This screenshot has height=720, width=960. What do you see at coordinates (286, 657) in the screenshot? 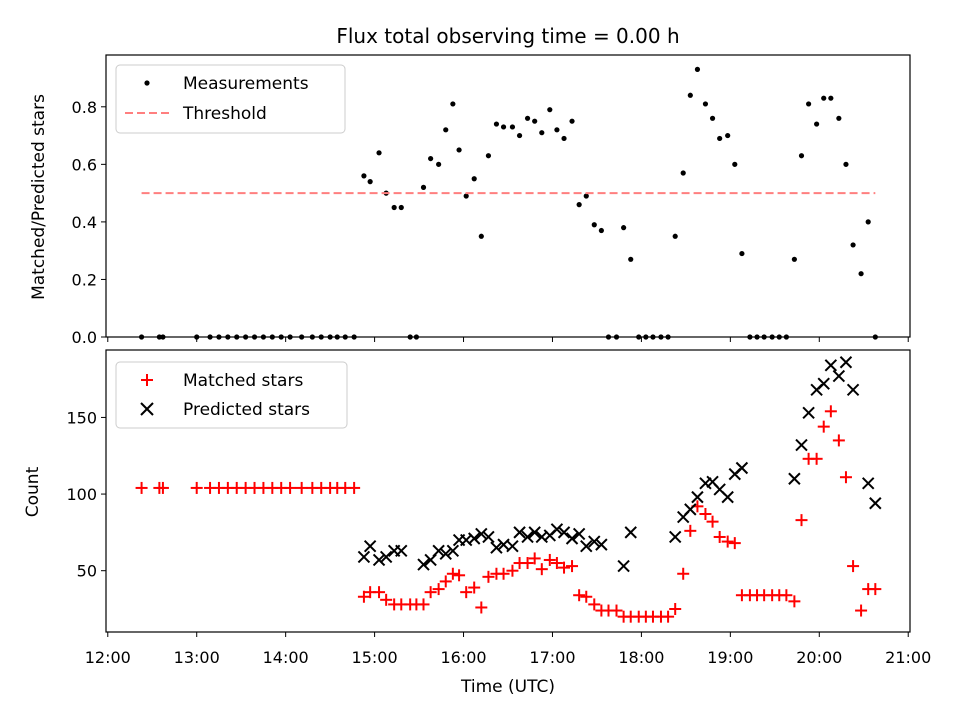
I see `x-tick-label: 14:00` at bounding box center [286, 657].